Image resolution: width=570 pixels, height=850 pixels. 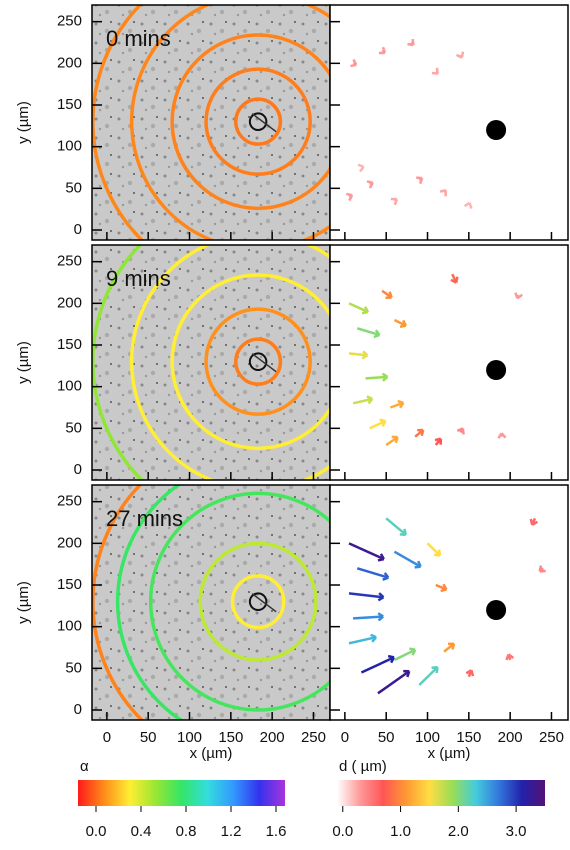 What do you see at coordinates (138, 38) in the screenshot?
I see `time-label: 0 mins` at bounding box center [138, 38].